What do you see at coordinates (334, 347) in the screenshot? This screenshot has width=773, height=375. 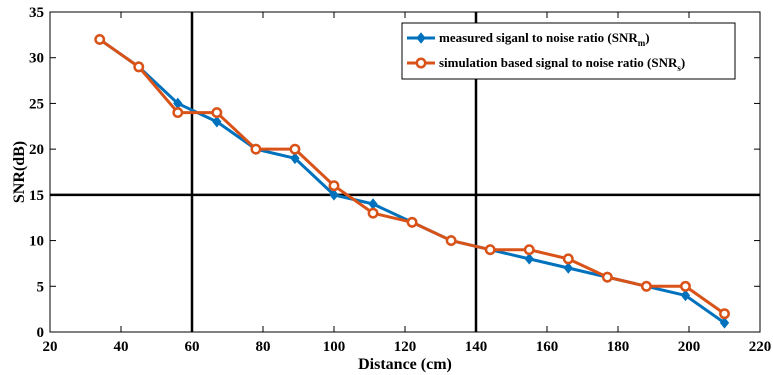 I see `x-tick-label-100: 100` at bounding box center [334, 347].